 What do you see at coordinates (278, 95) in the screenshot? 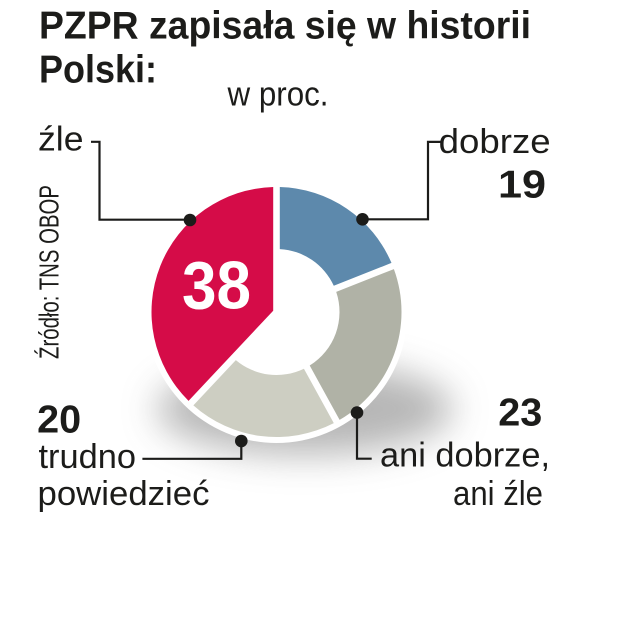
I see `svg-text: w proc.` at bounding box center [278, 95].